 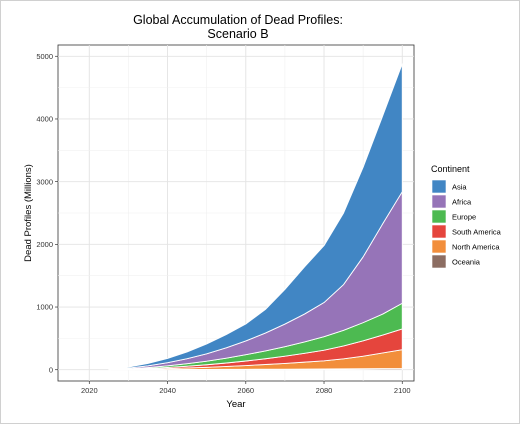 What do you see at coordinates (235, 404) in the screenshot?
I see `x-axis-label: Year` at bounding box center [235, 404].